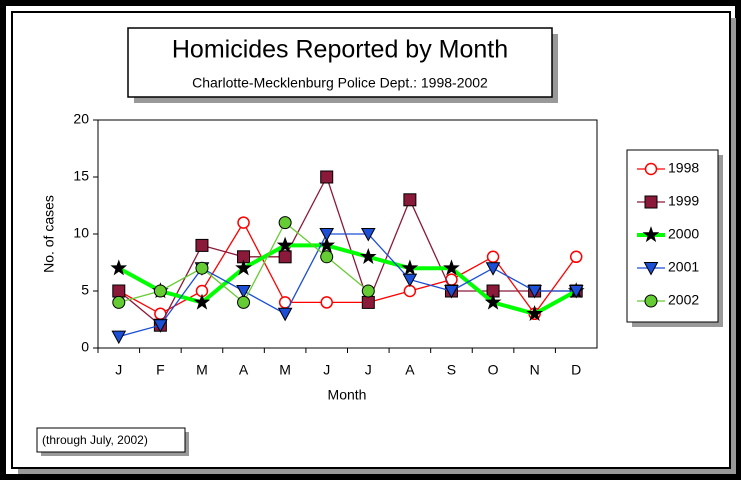 This screenshot has width=741, height=480. Describe the element at coordinates (81, 176) in the screenshot. I see `y-tick-label: 15` at that location.